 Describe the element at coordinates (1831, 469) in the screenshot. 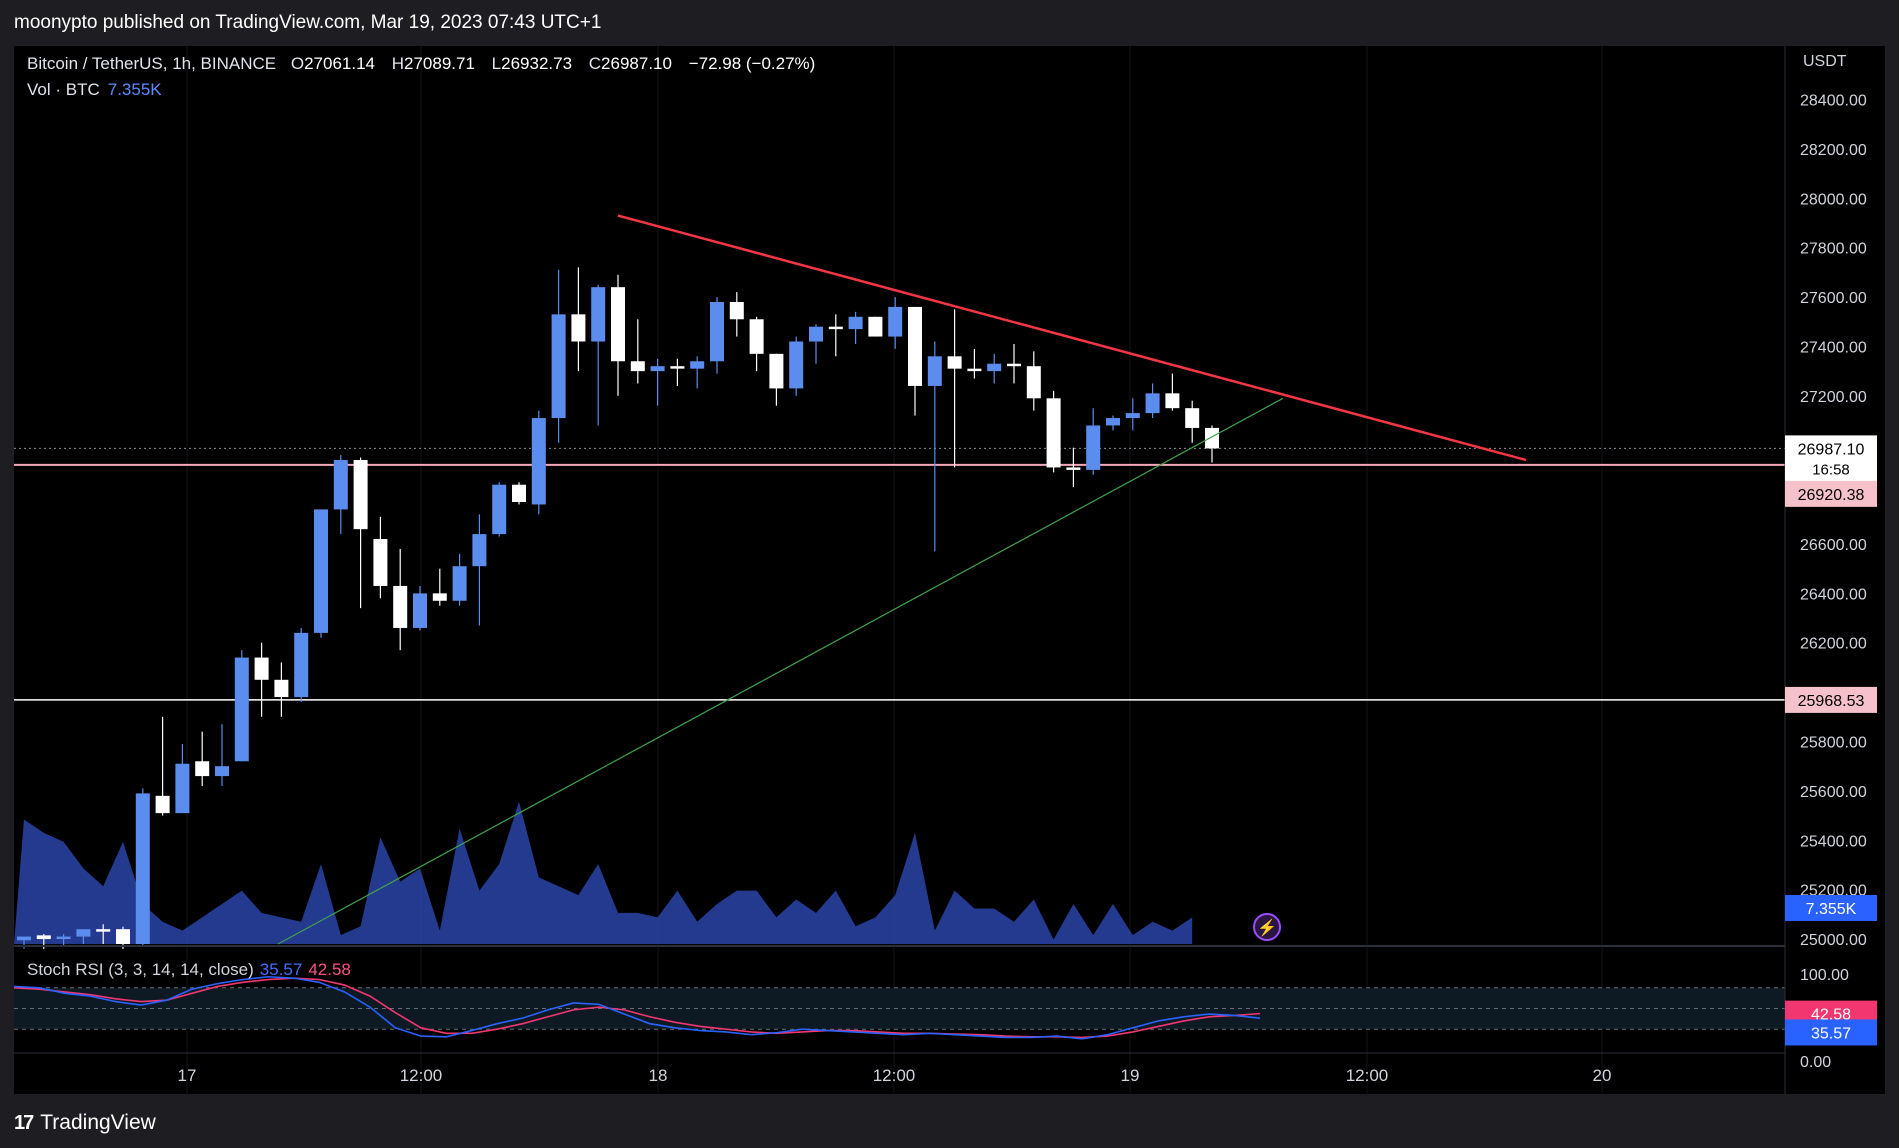

I see `countdown-label: 16:58` at that location.